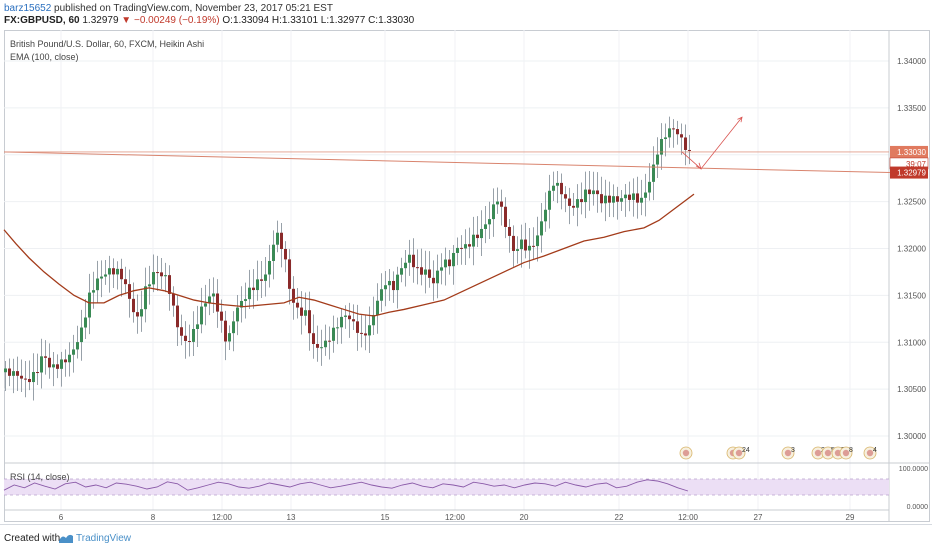  Describe the element at coordinates (100, 20) in the screenshot. I see `last-price: 1.32979` at that location.